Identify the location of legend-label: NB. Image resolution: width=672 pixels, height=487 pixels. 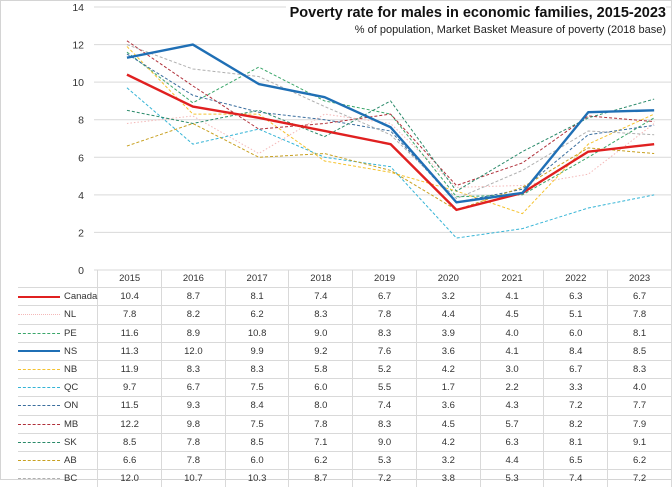
(71, 370).